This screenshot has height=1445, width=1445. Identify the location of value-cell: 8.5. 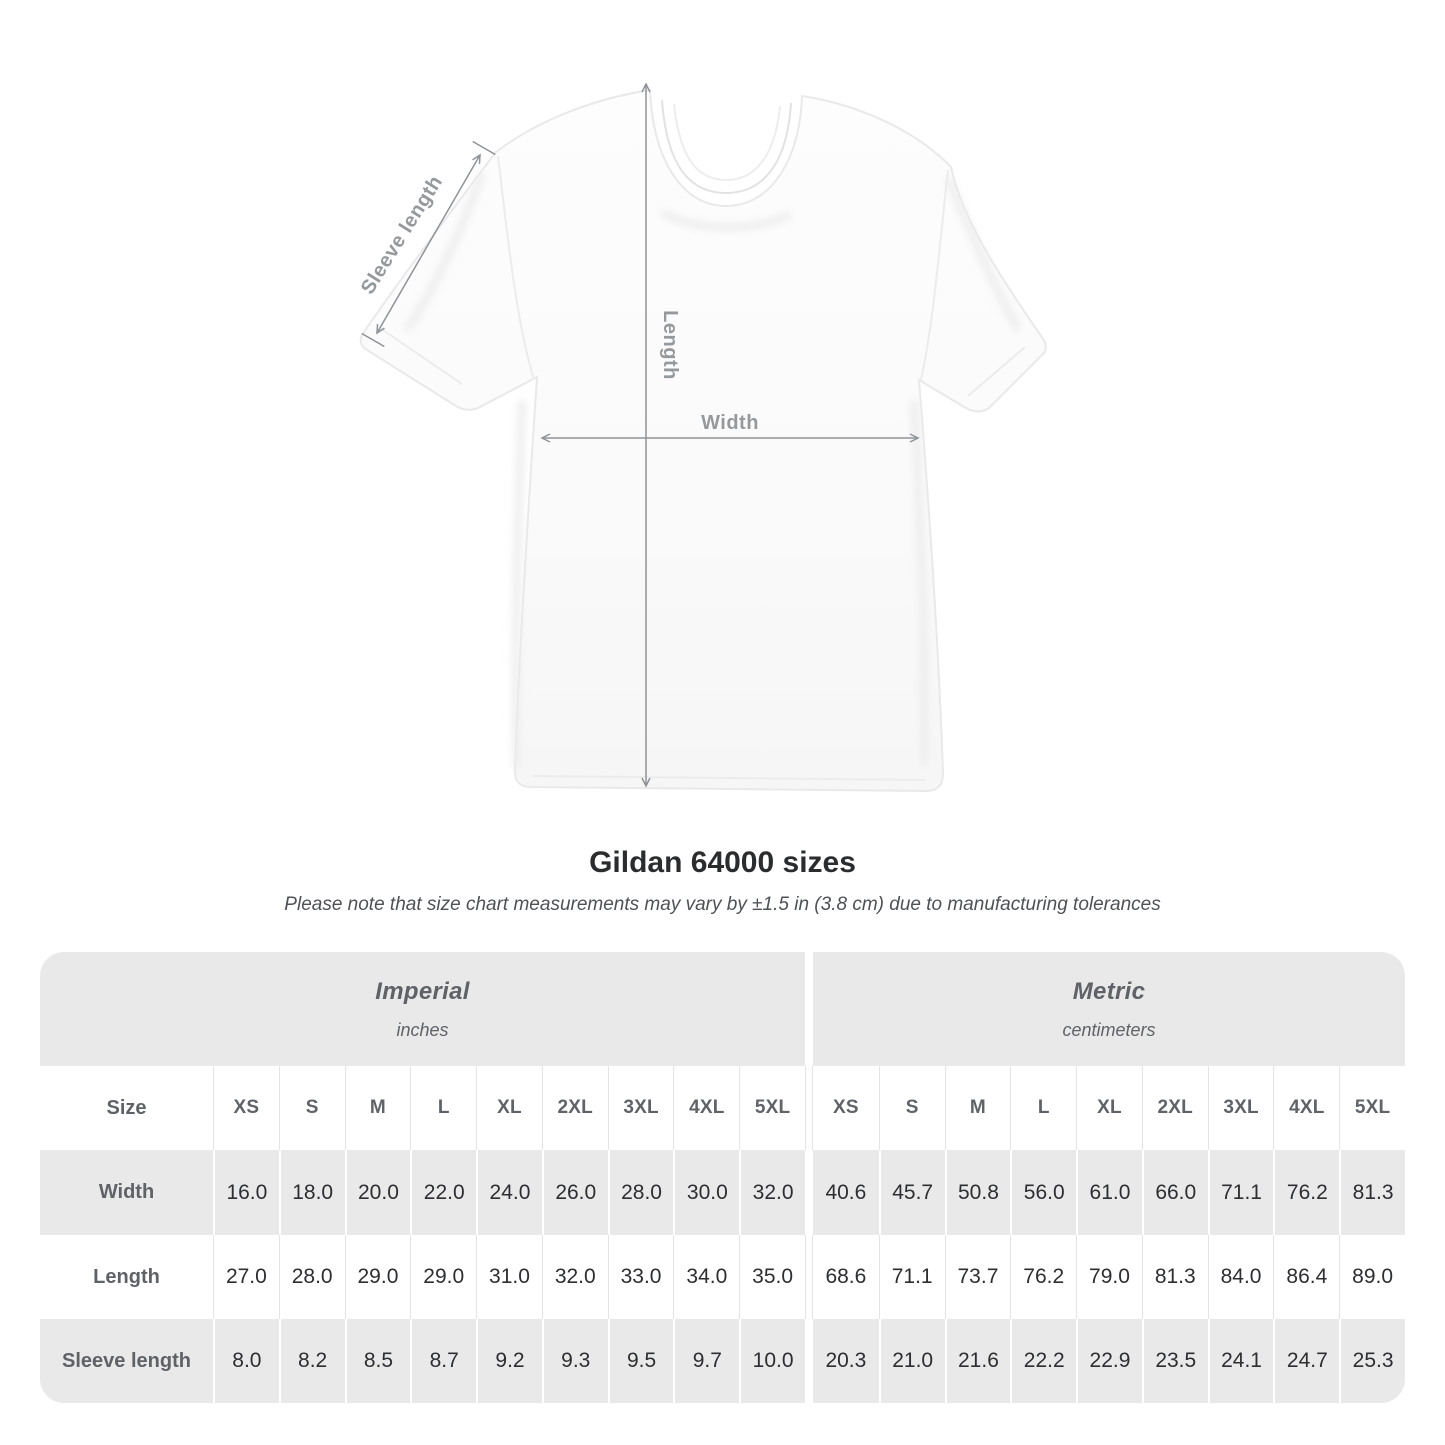
(377, 1361).